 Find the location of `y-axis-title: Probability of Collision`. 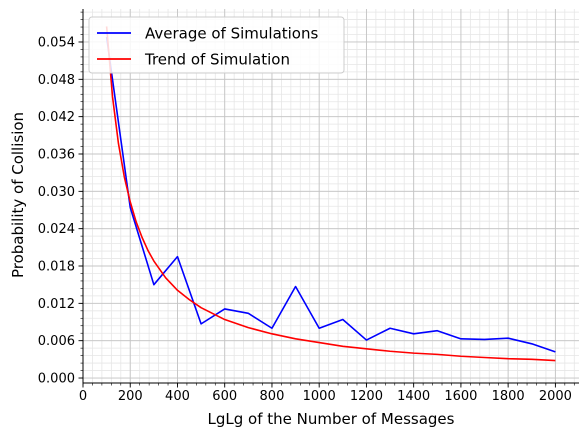

y-axis-title: Probability of Collision is located at coordinates (18, 195).